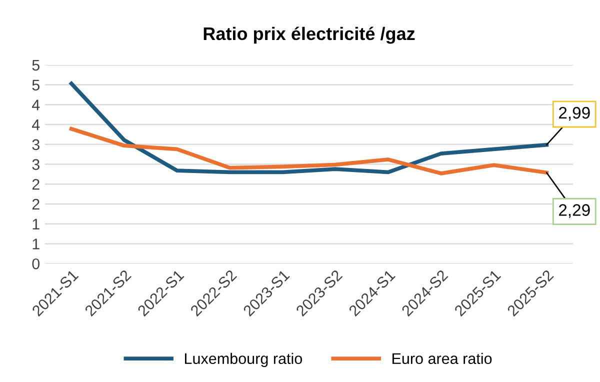  What do you see at coordinates (574, 211) in the screenshot?
I see `annotation: 2,29` at bounding box center [574, 211].